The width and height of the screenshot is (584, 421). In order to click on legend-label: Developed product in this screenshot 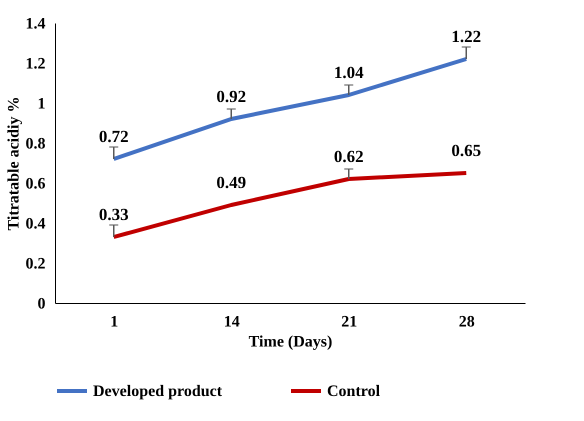, I will do `click(158, 391)`.